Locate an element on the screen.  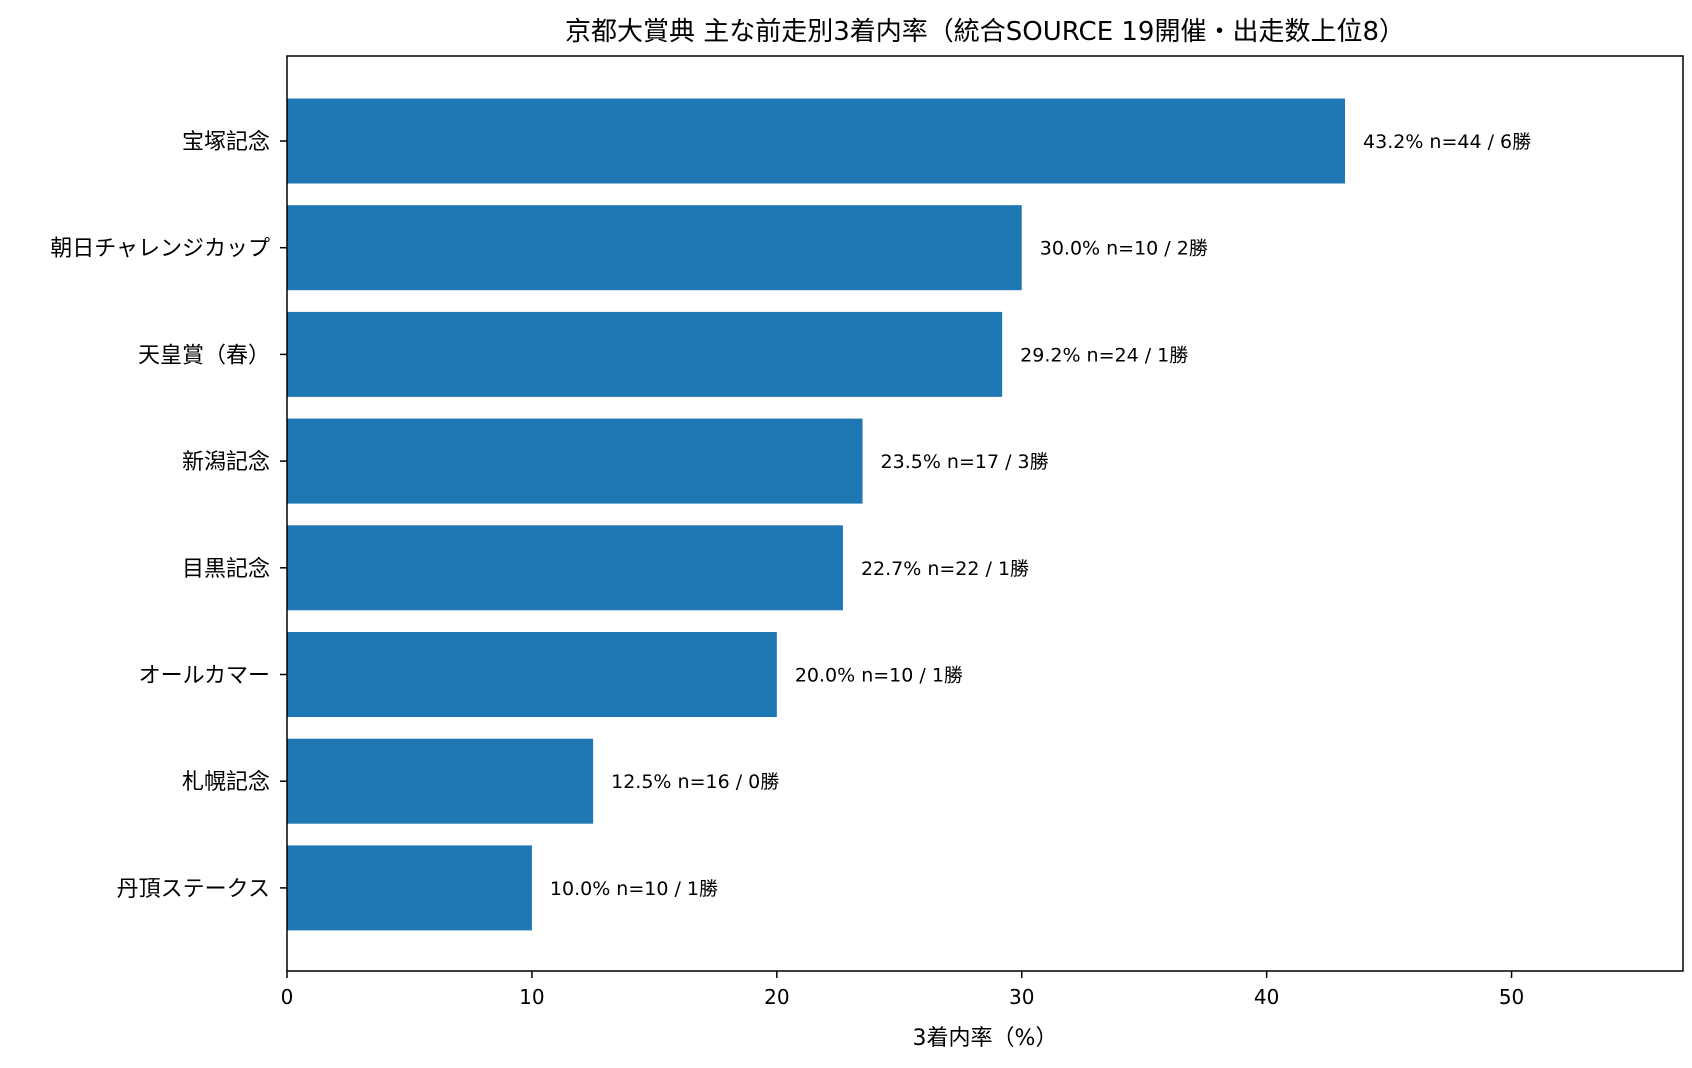
x-axis-ticks: 0 10 20 30 40 50 is located at coordinates (902, 990).